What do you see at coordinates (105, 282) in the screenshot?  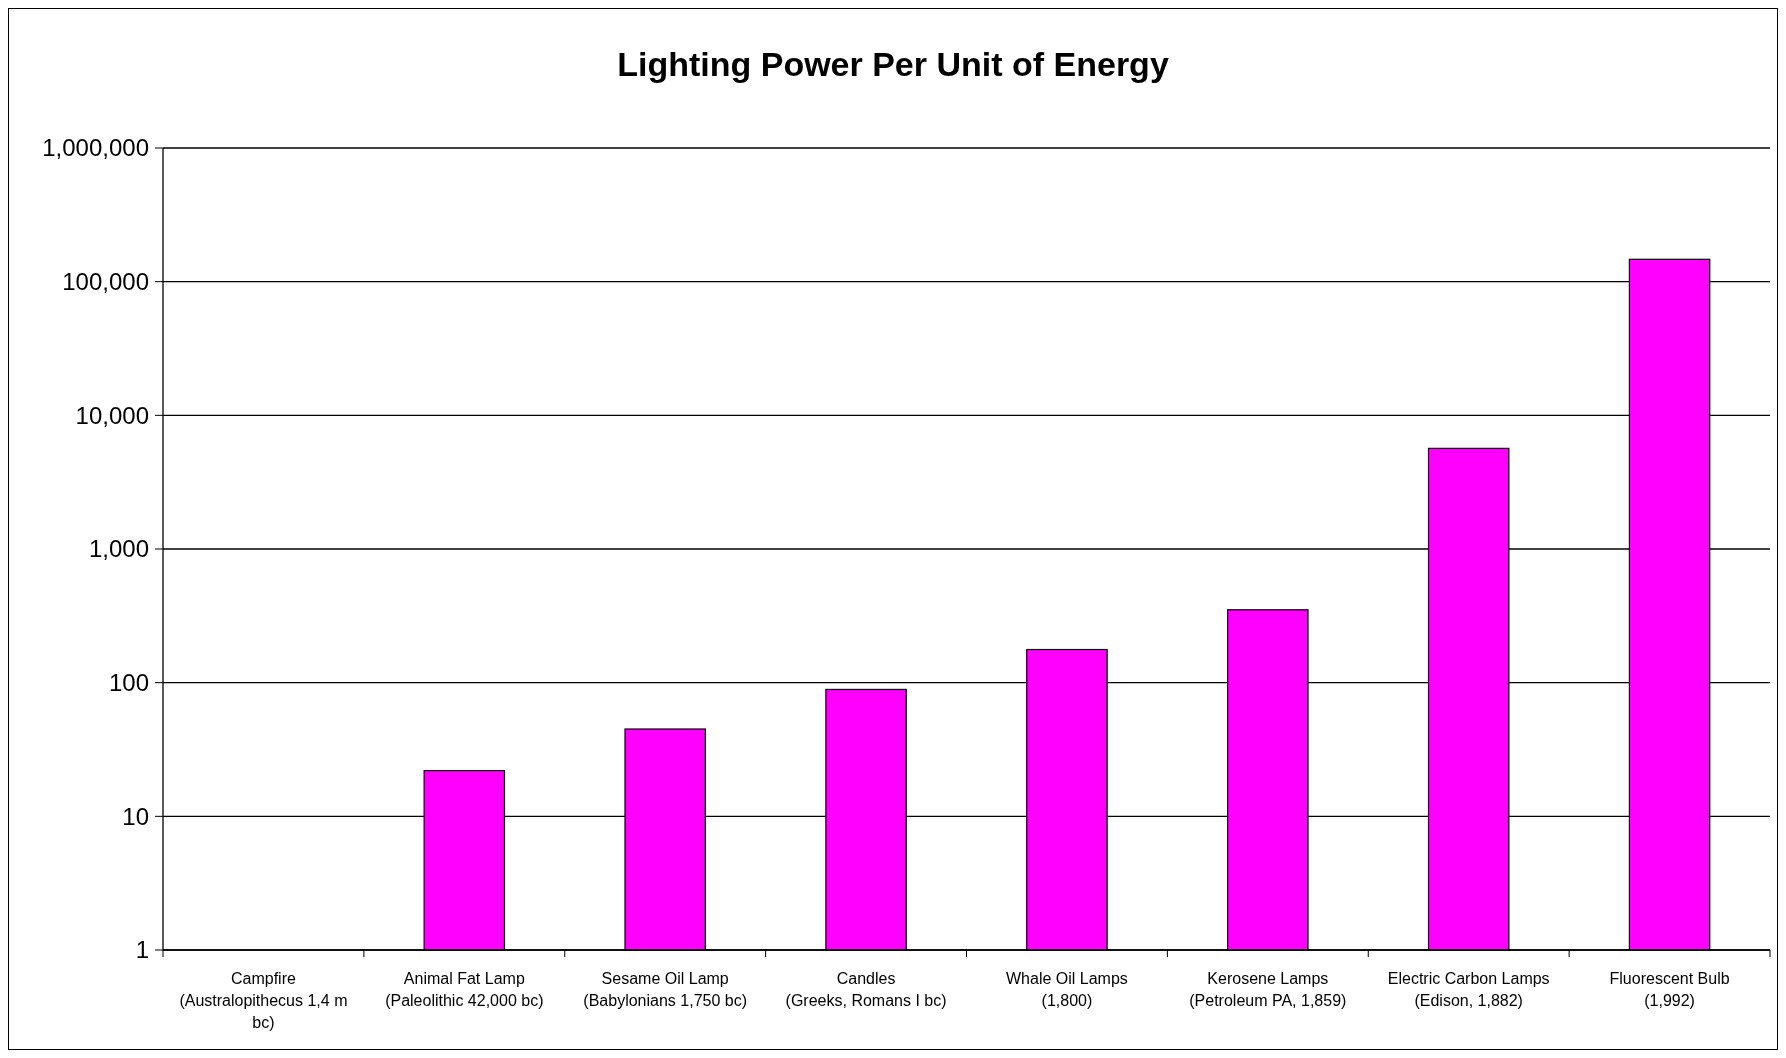 I see `y-tick-label: 100,000` at bounding box center [105, 282].